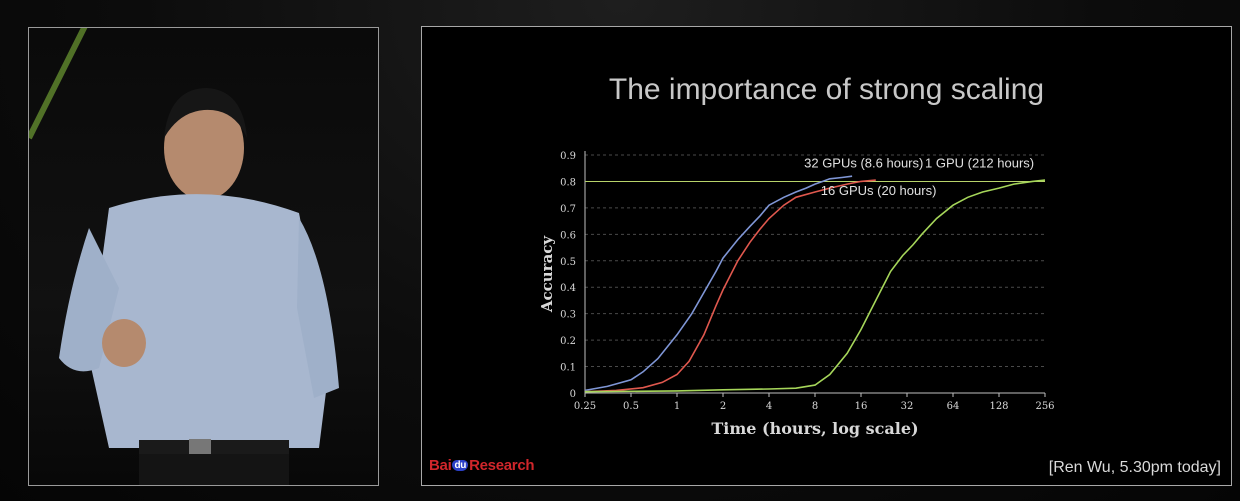  I want to click on y-tick-label: 0.6, so click(568, 235).